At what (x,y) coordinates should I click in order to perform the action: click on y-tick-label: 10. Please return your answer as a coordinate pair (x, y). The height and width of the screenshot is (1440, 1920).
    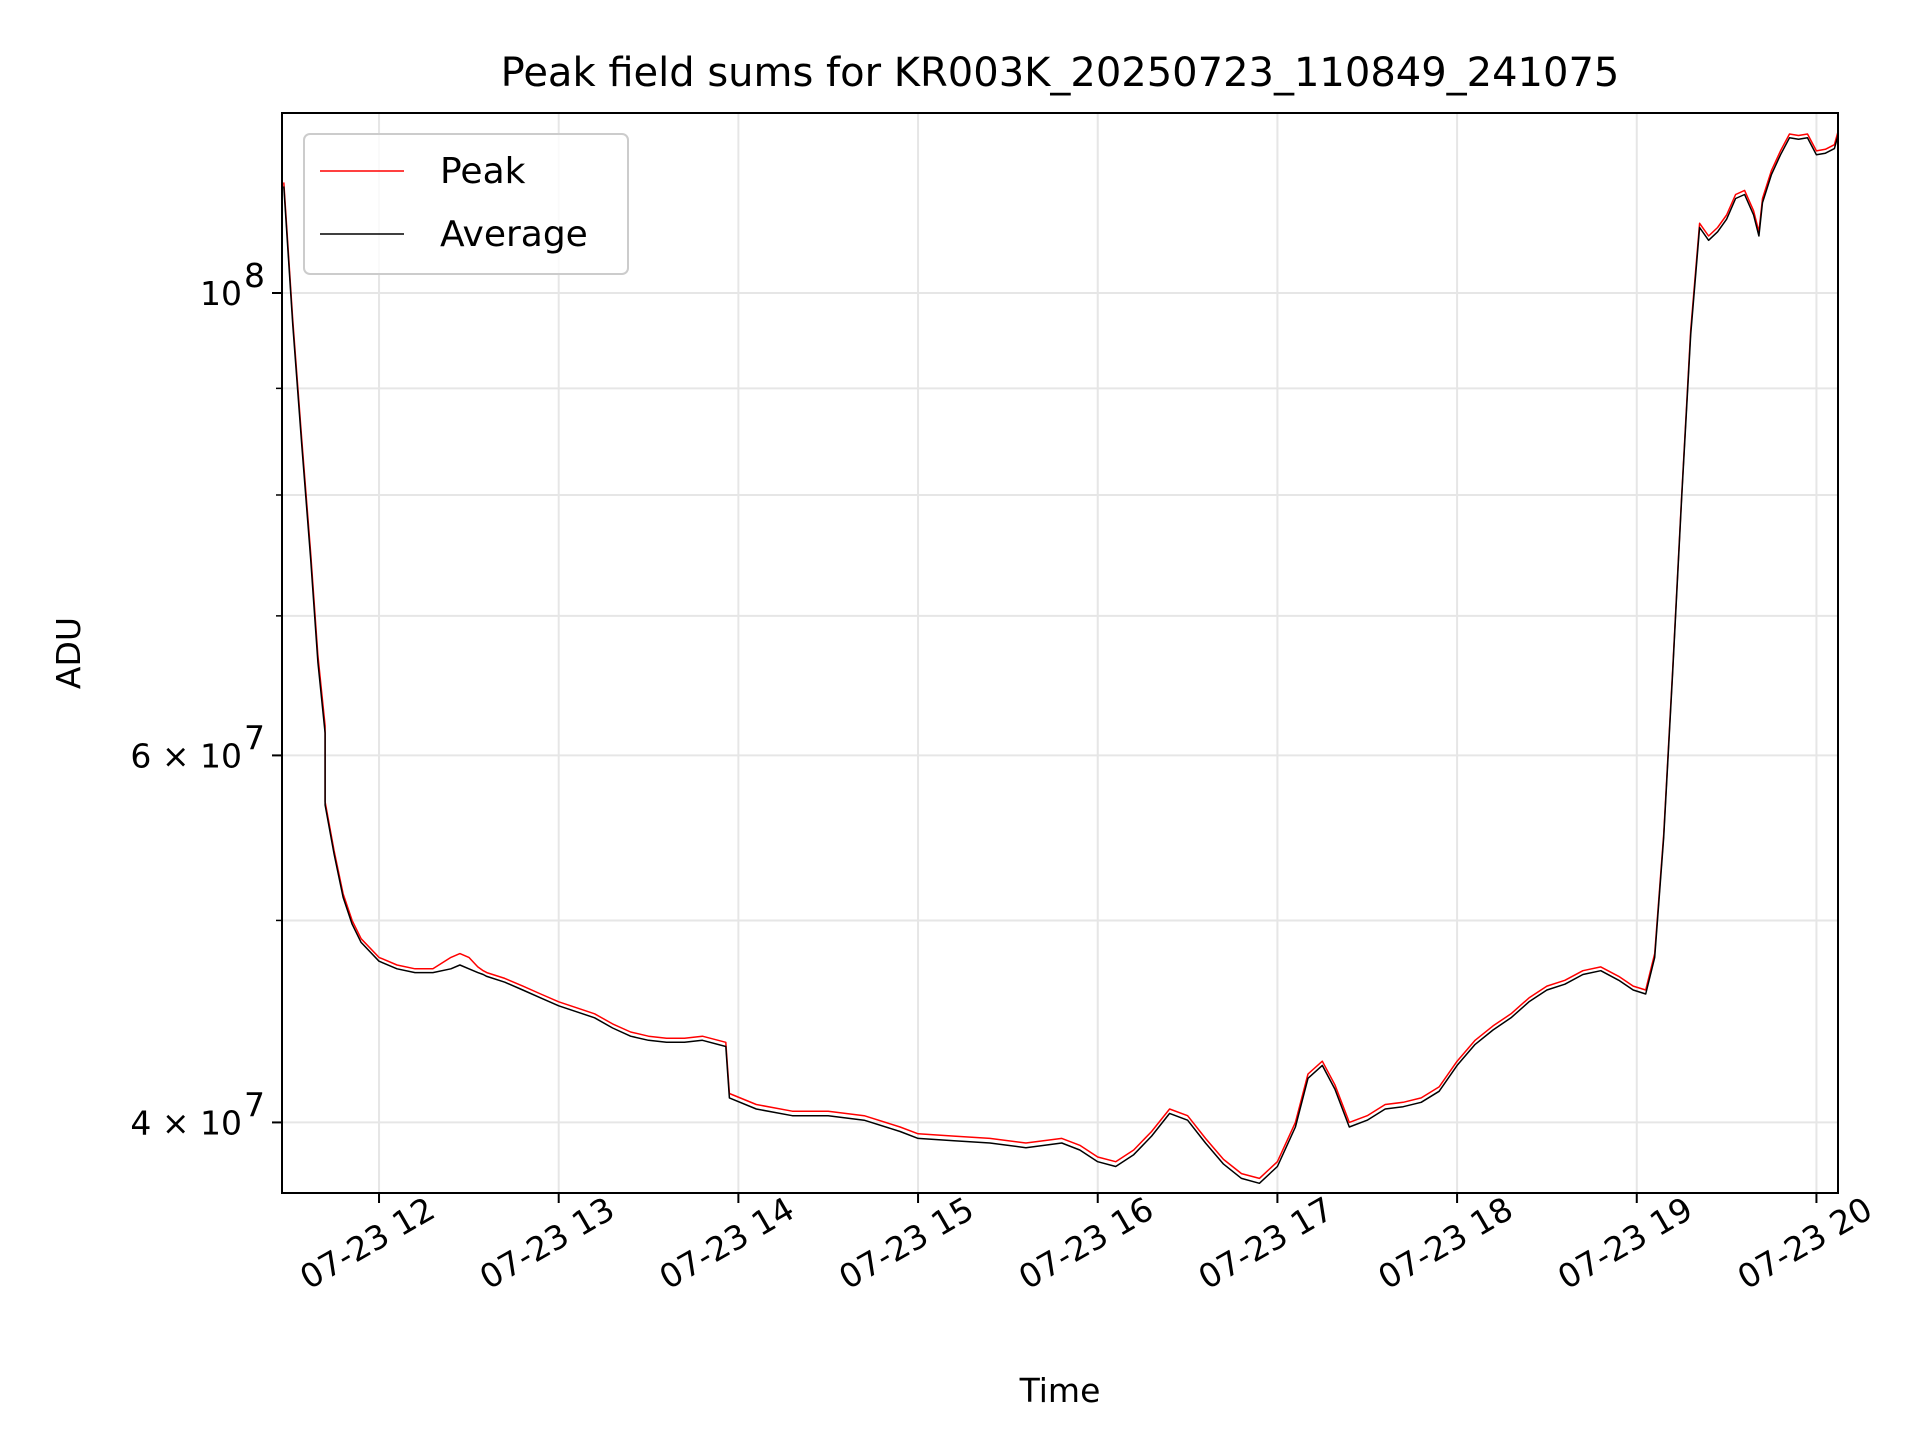
    Looking at the image, I should click on (221, 293).